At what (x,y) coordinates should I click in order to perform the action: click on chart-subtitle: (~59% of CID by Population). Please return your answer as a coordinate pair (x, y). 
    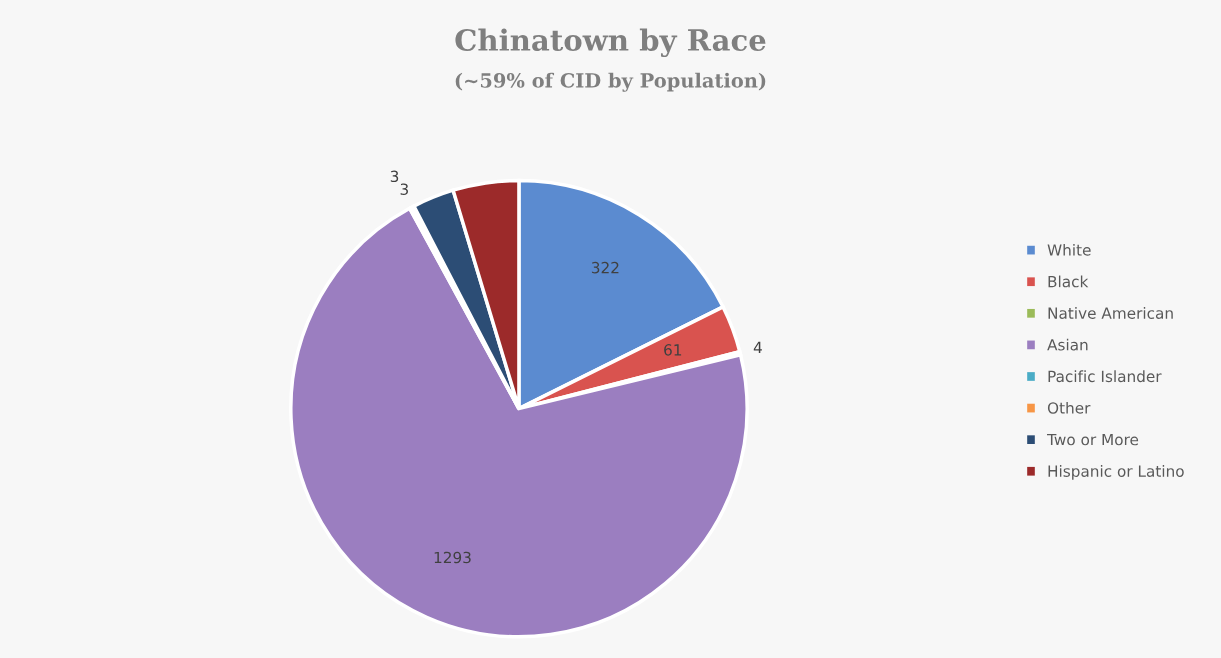
    Looking at the image, I should click on (610, 82).